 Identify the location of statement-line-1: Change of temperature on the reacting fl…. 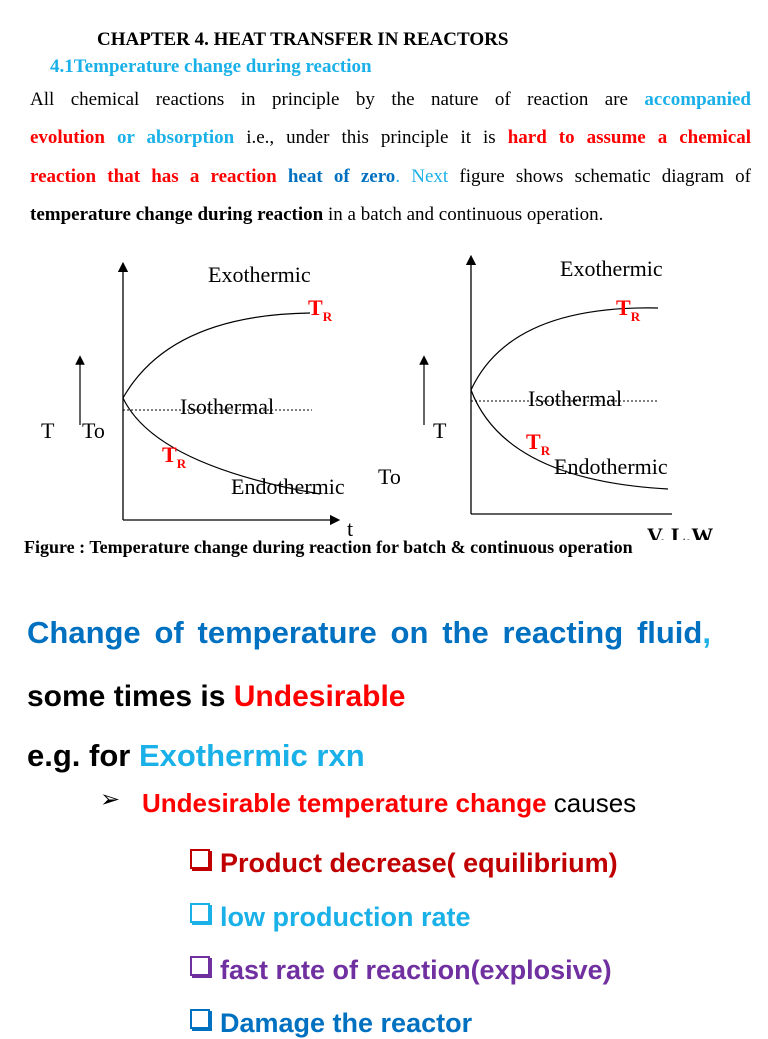
(369, 633).